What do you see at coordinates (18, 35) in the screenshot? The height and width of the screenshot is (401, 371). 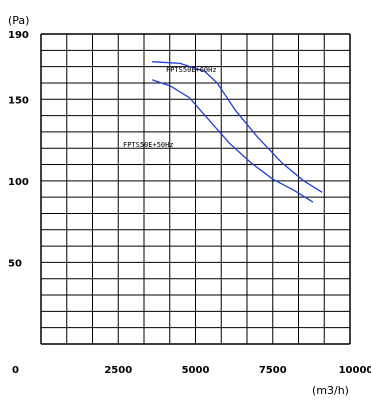 I see `y-tick-label: 190` at bounding box center [18, 35].